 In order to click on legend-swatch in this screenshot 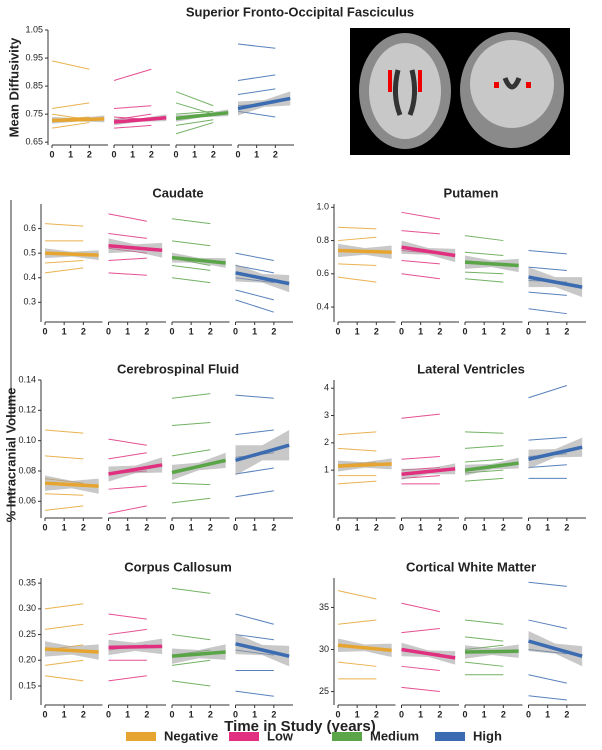, I will do `click(141, 736)`.